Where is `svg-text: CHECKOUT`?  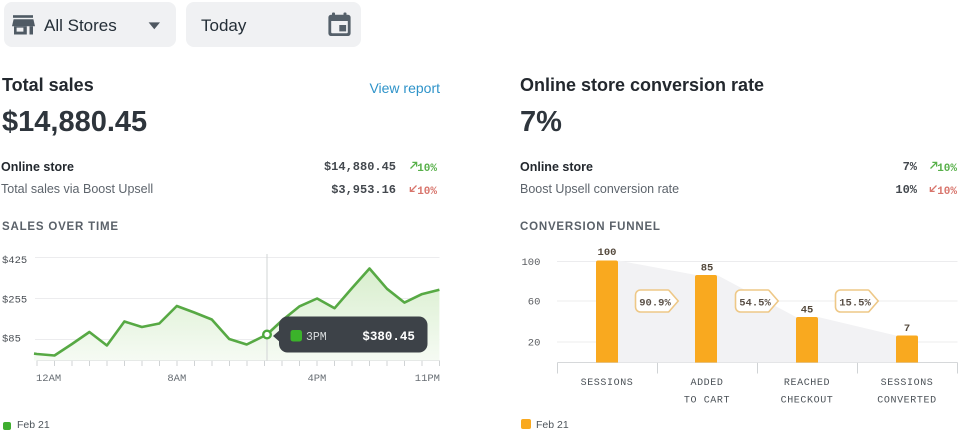 svg-text: CHECKOUT is located at coordinates (807, 401).